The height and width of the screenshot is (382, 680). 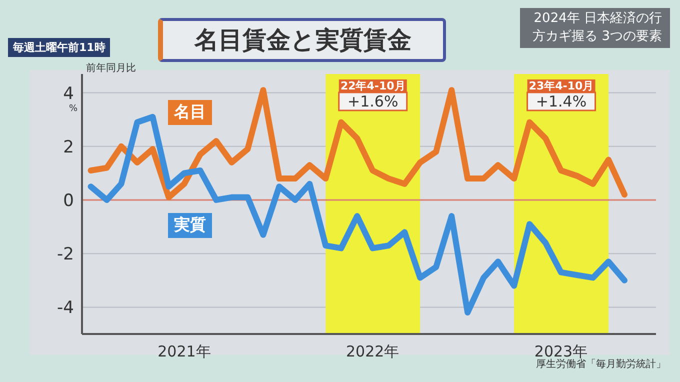 I want to click on x-tick-label: 2022年, so click(x=373, y=351).